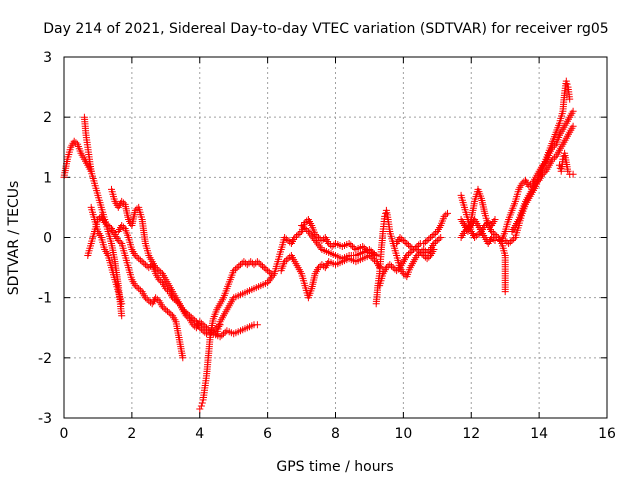 The image size is (640, 485). I want to click on x-tick-label: 12, so click(471, 434).